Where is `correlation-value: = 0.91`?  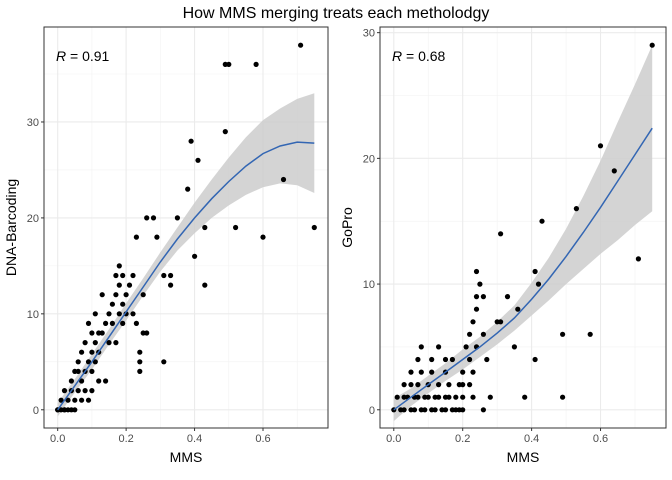
correlation-value: = 0.91 is located at coordinates (87, 56).